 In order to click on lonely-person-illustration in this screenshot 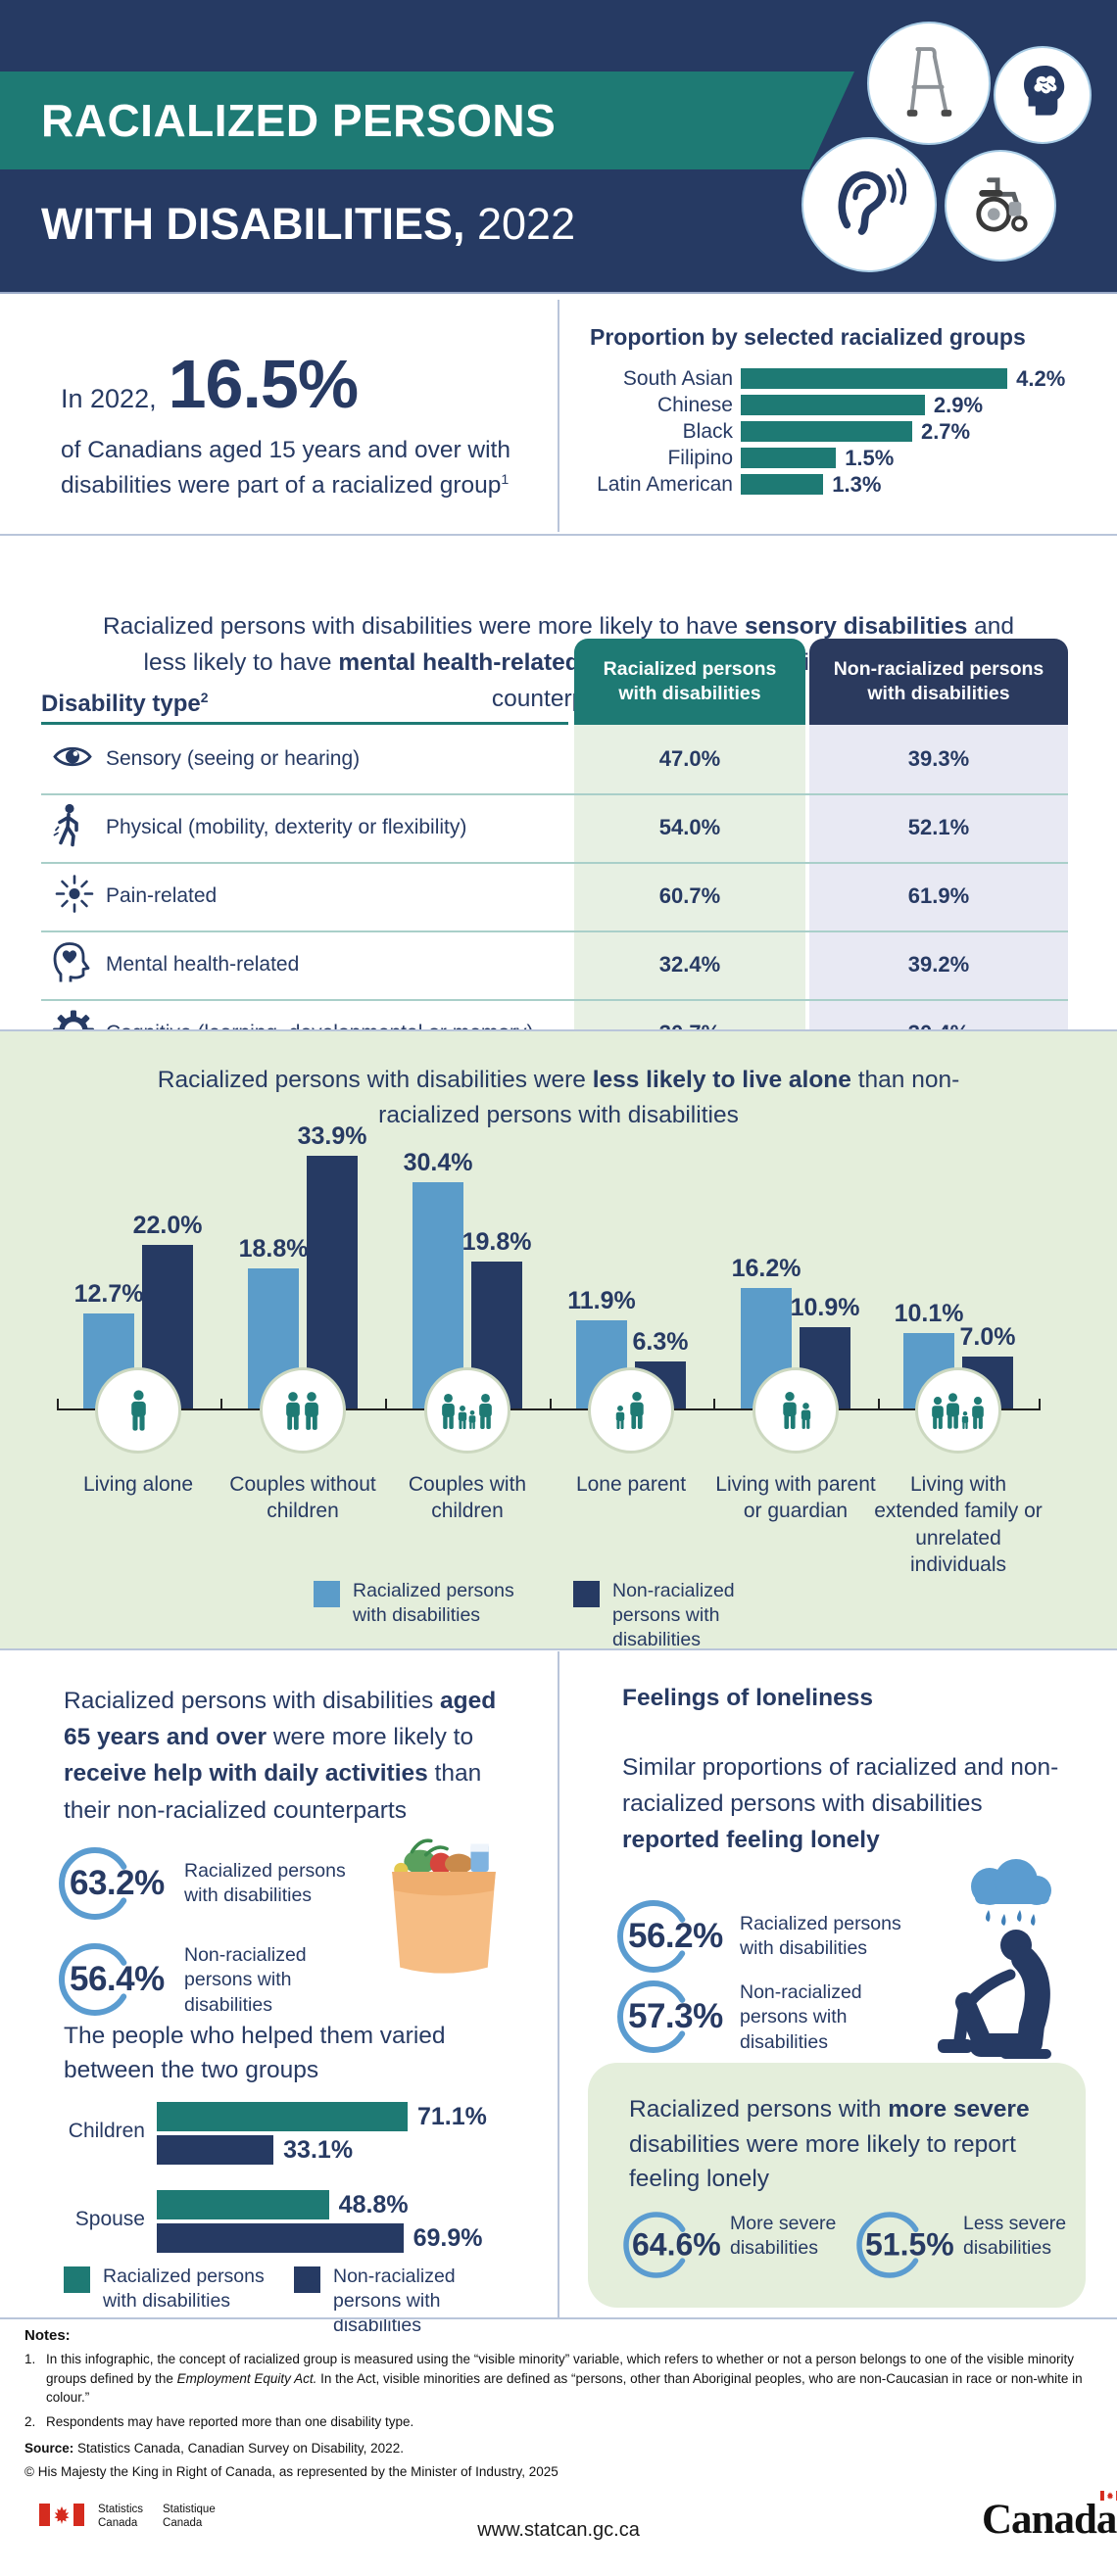, I will do `click(1000, 1962)`.